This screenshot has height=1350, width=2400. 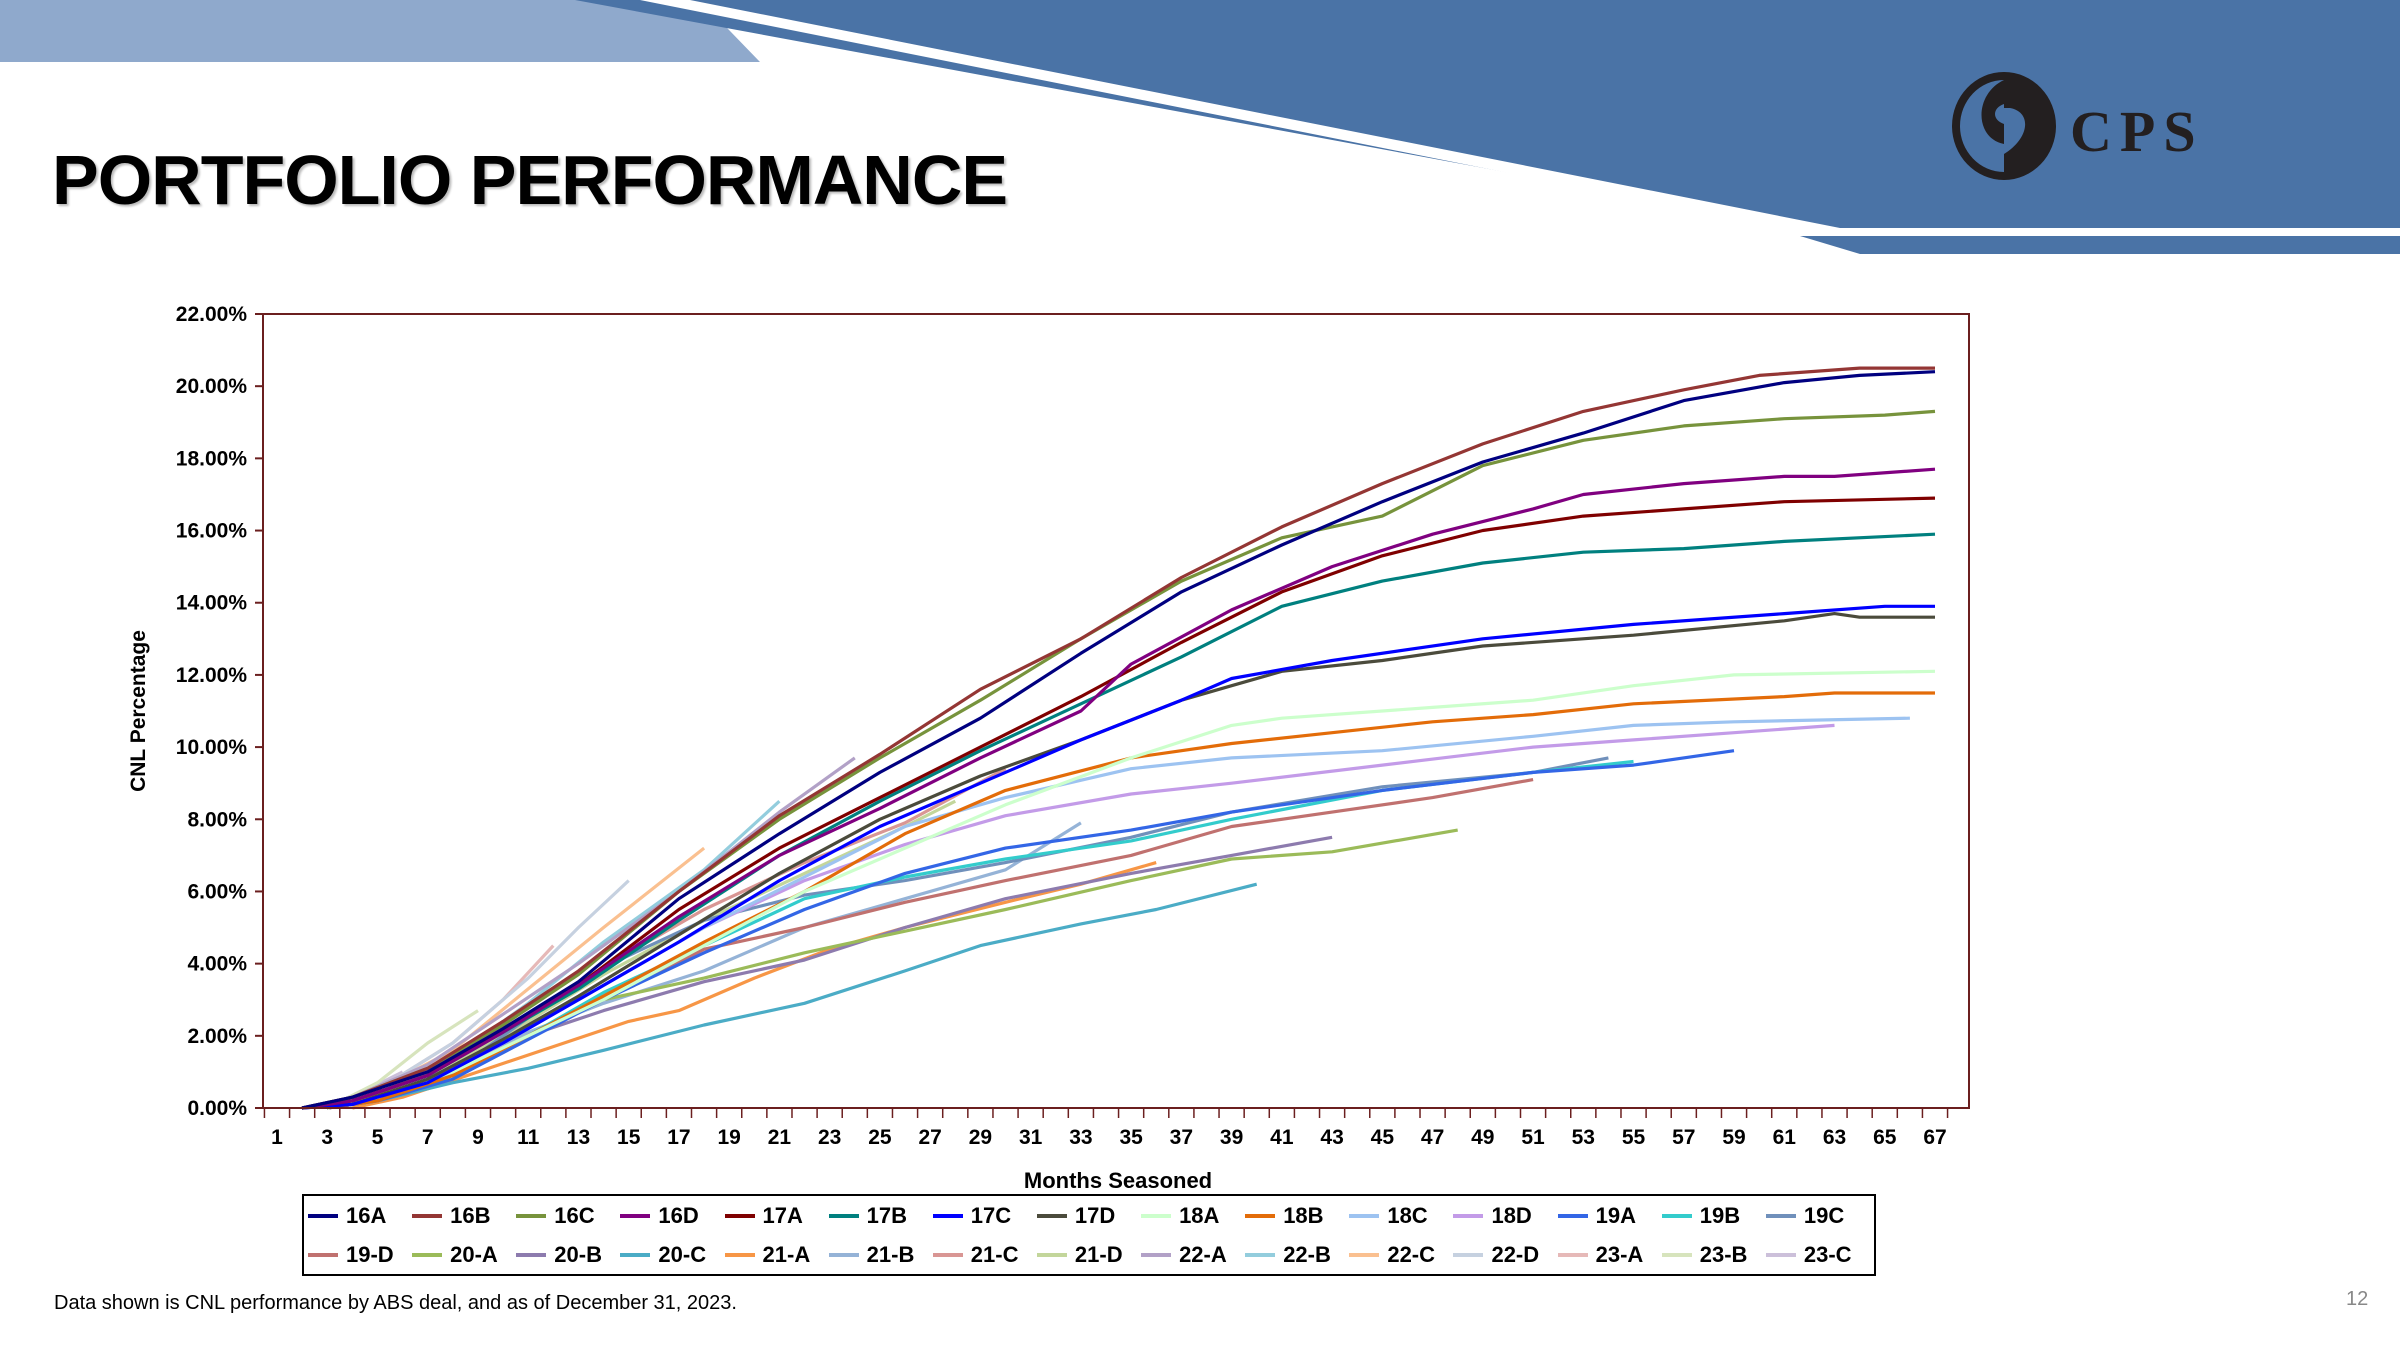 I want to click on y-tick-label: 14.00%, so click(x=212, y=603).